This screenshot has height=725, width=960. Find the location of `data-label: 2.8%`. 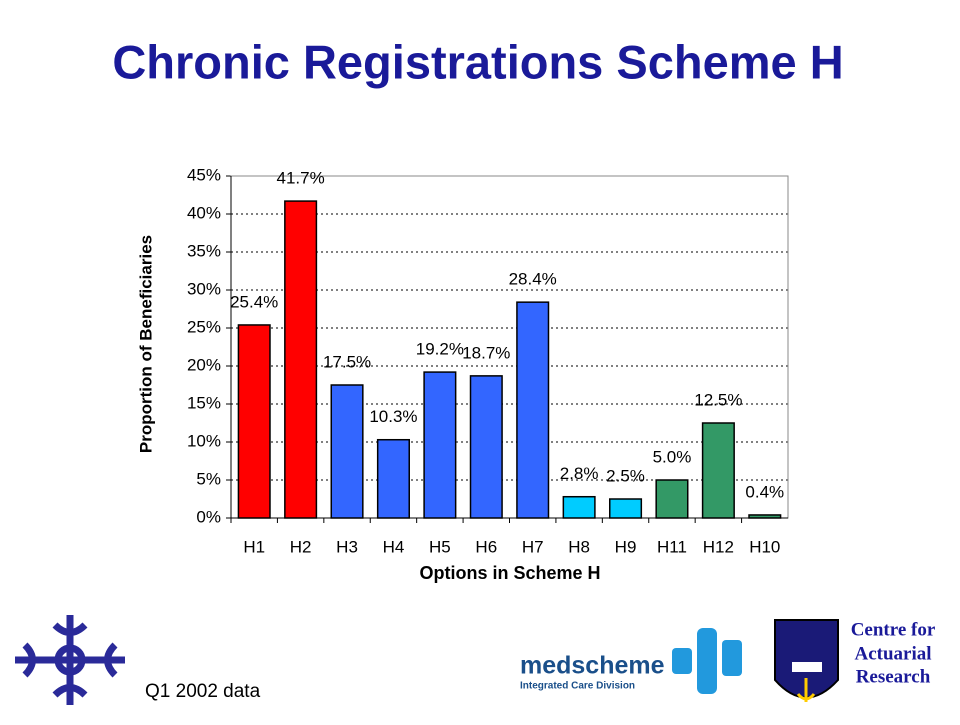

data-label: 2.8% is located at coordinates (579, 473).